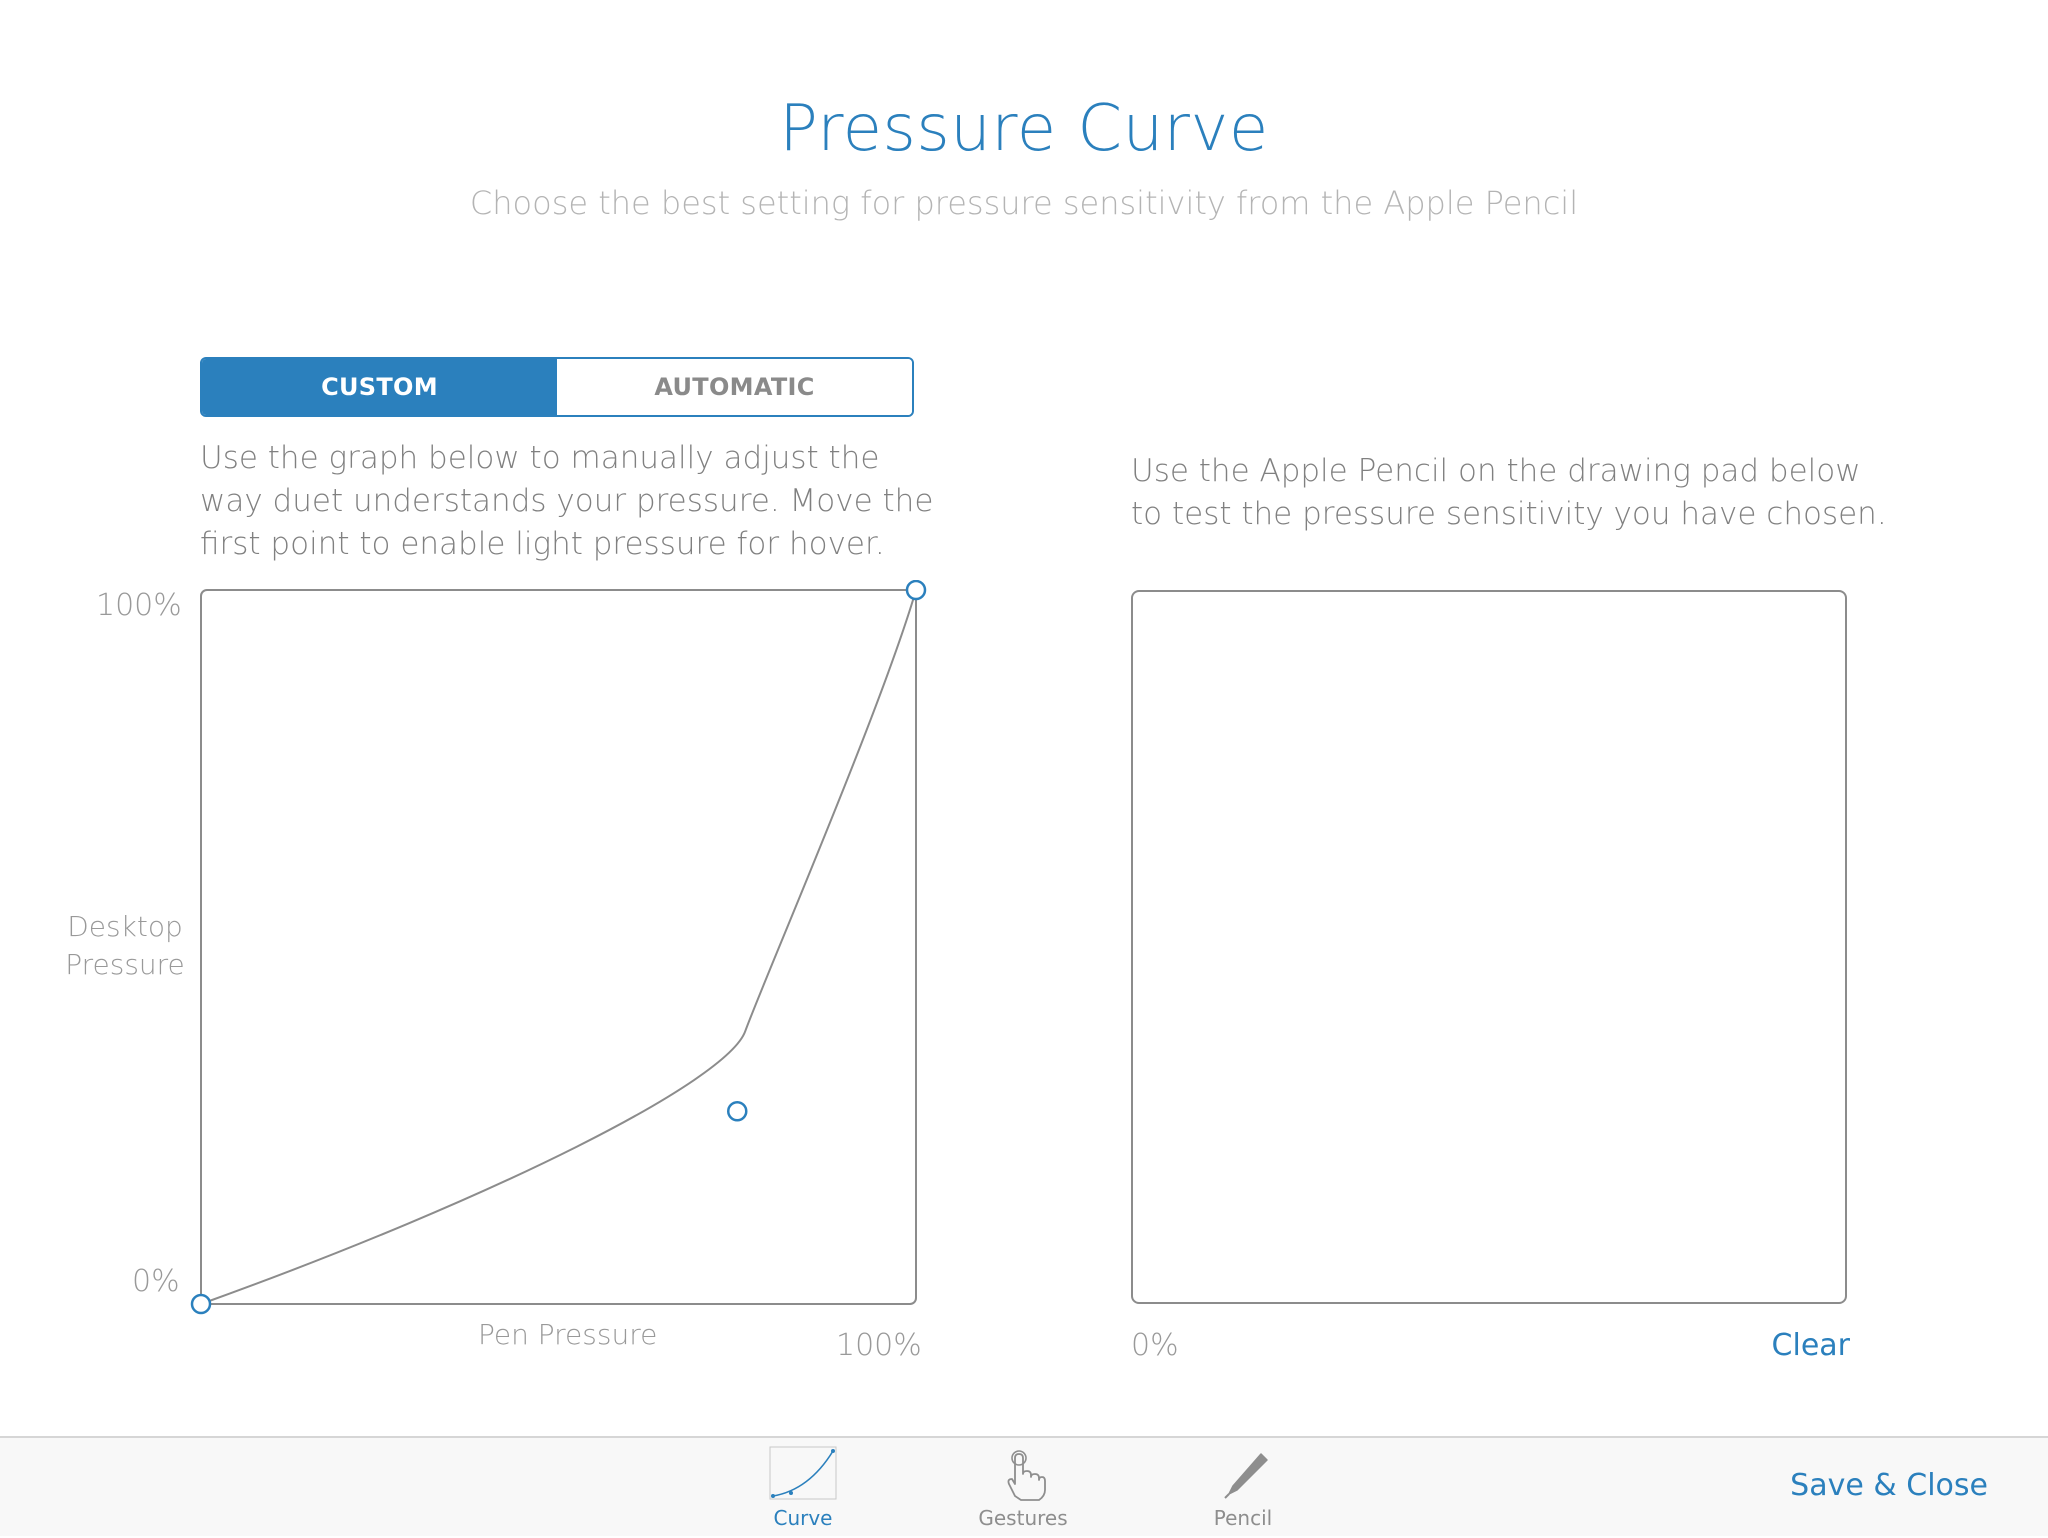 The height and width of the screenshot is (1538, 2048). I want to click on page-title: Pressure Curve, so click(1024, 129).